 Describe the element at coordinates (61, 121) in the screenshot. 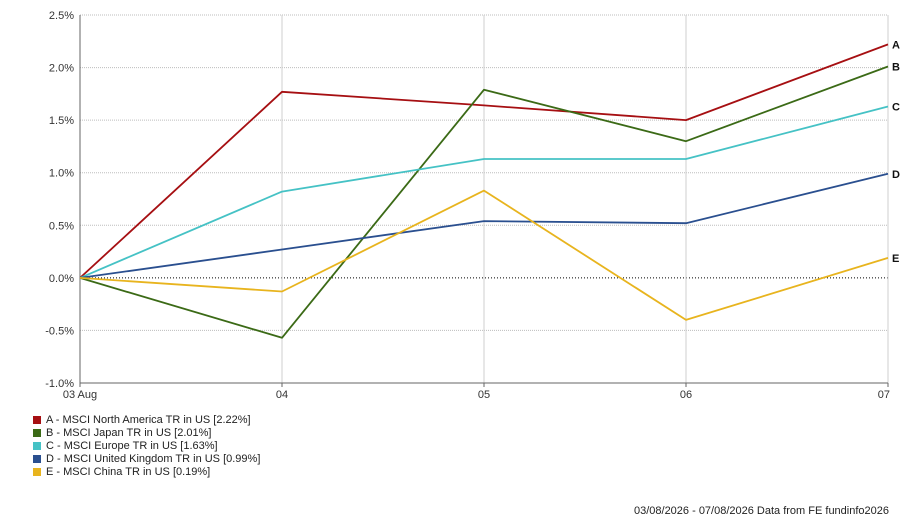

I see `y-tick-label: 1.5%` at that location.